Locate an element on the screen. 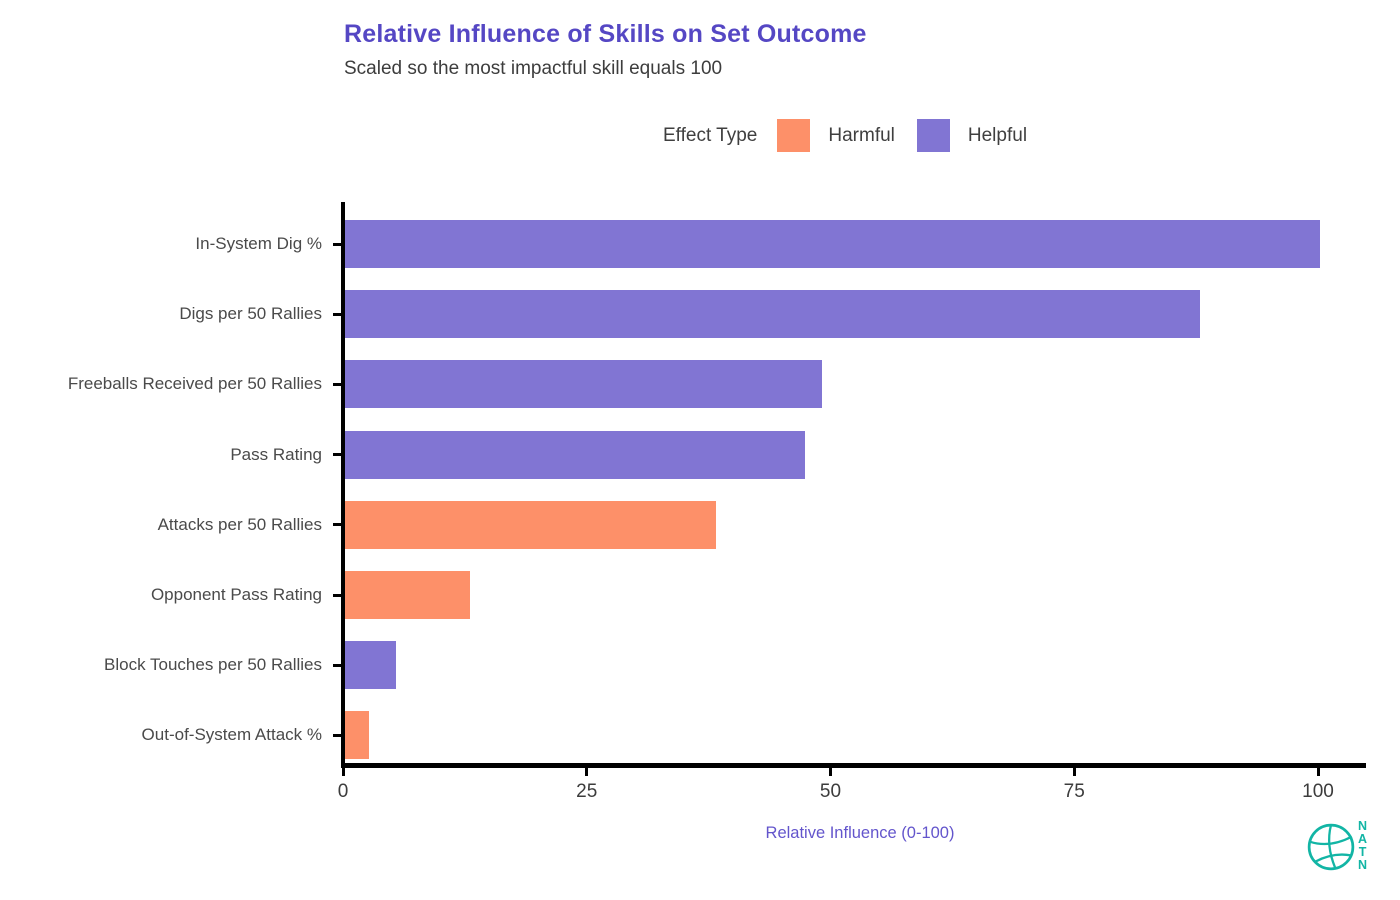 The height and width of the screenshot is (900, 1400). x-axis-tick-label: 75 is located at coordinates (1074, 791).